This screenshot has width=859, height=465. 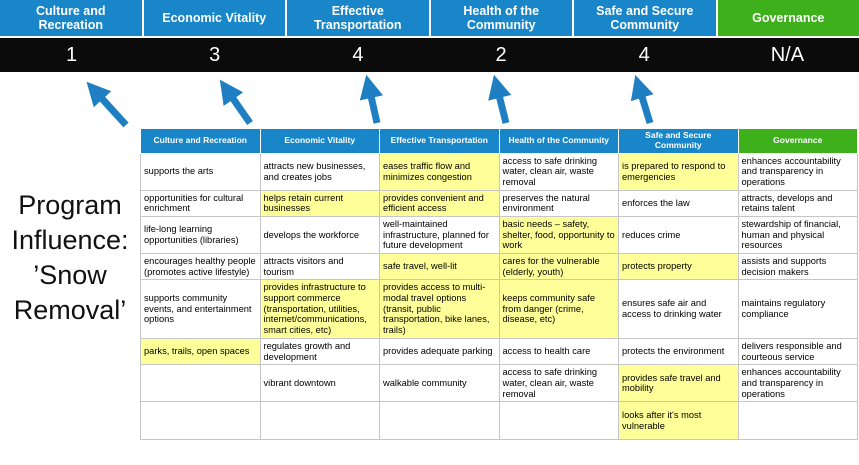 I want to click on matrix-header: Effective Transportation, so click(x=439, y=141).